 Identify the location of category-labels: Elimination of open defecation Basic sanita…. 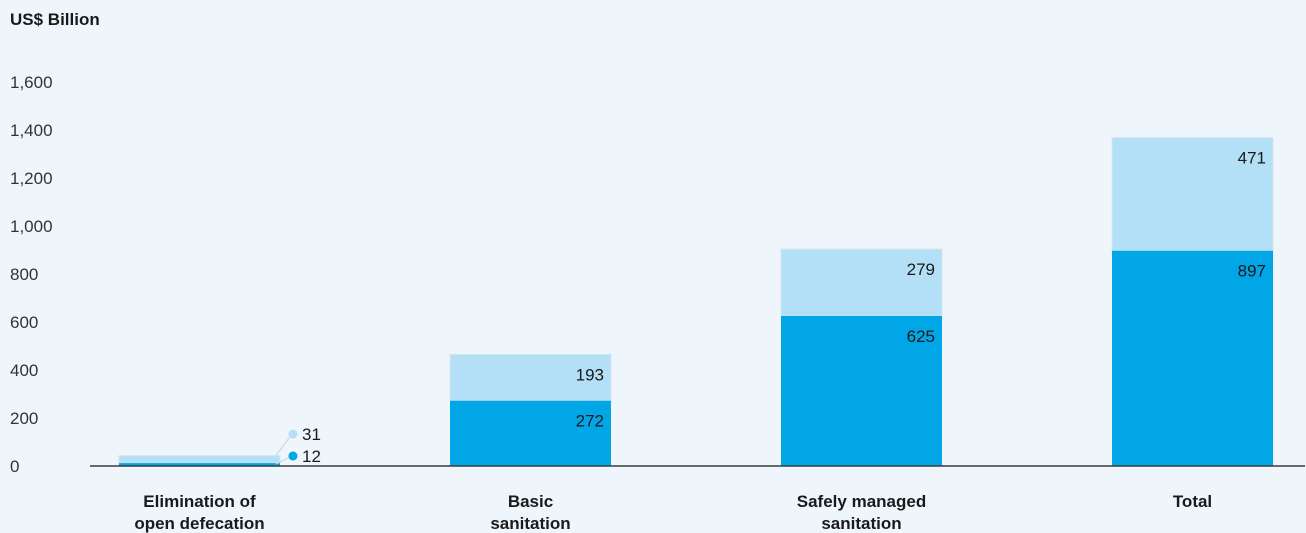
(673, 512).